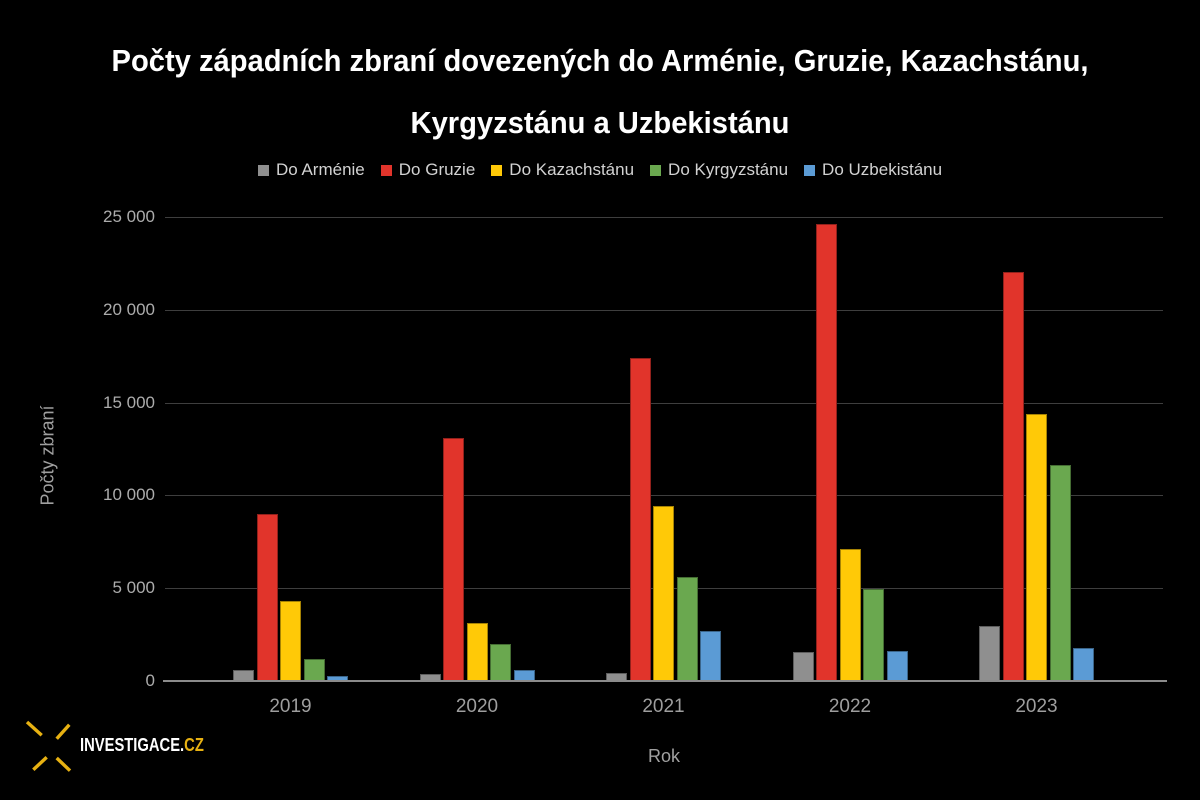 This screenshot has width=1200, height=800. Describe the element at coordinates (665, 681) in the screenshot. I see `x-axis-line` at that location.